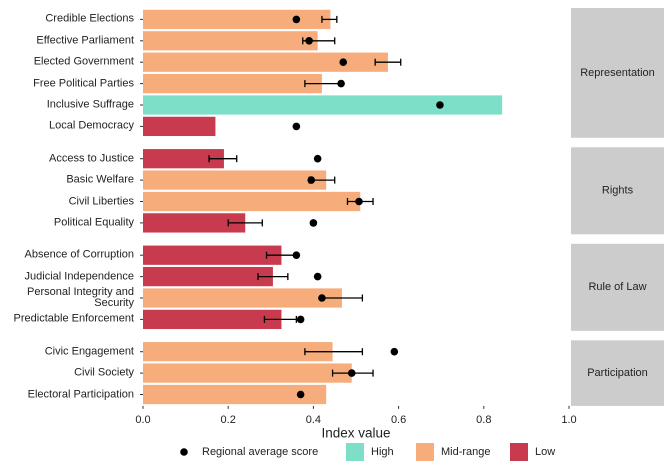 This screenshot has width=668, height=472. What do you see at coordinates (79, 276) in the screenshot?
I see `y-tick-label: Judicial Independence` at bounding box center [79, 276].